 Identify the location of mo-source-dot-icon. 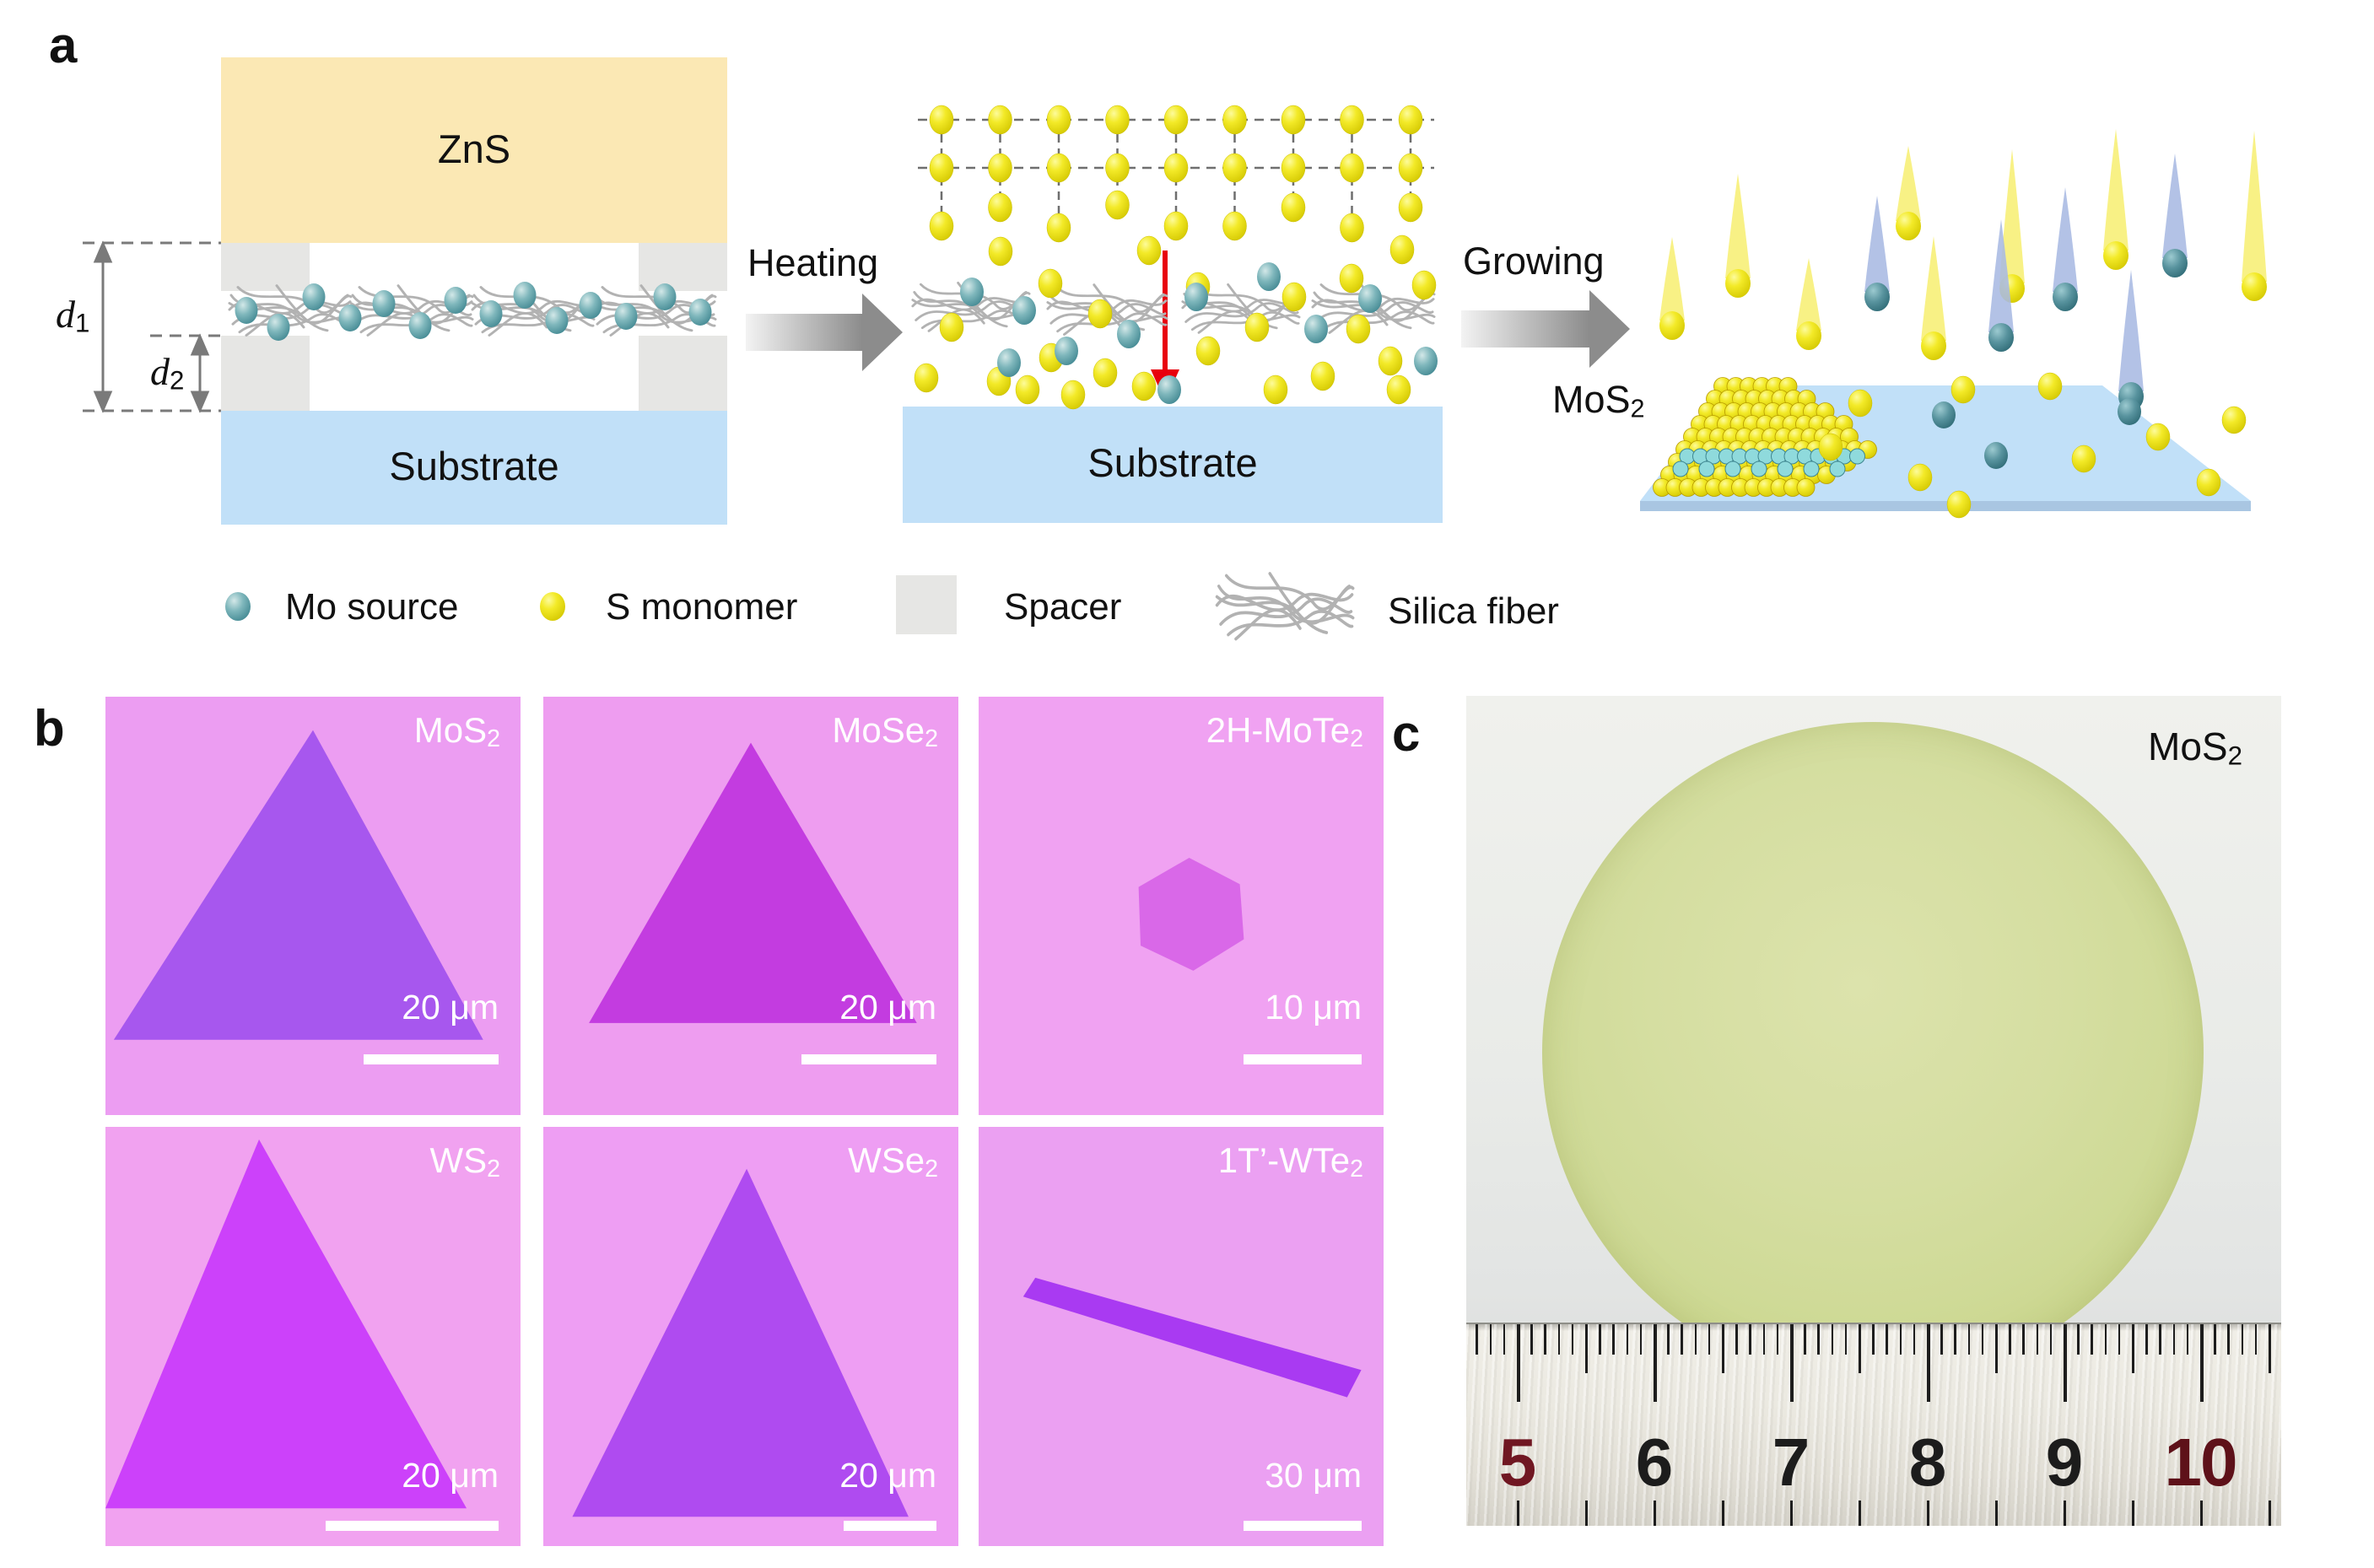
(238, 606).